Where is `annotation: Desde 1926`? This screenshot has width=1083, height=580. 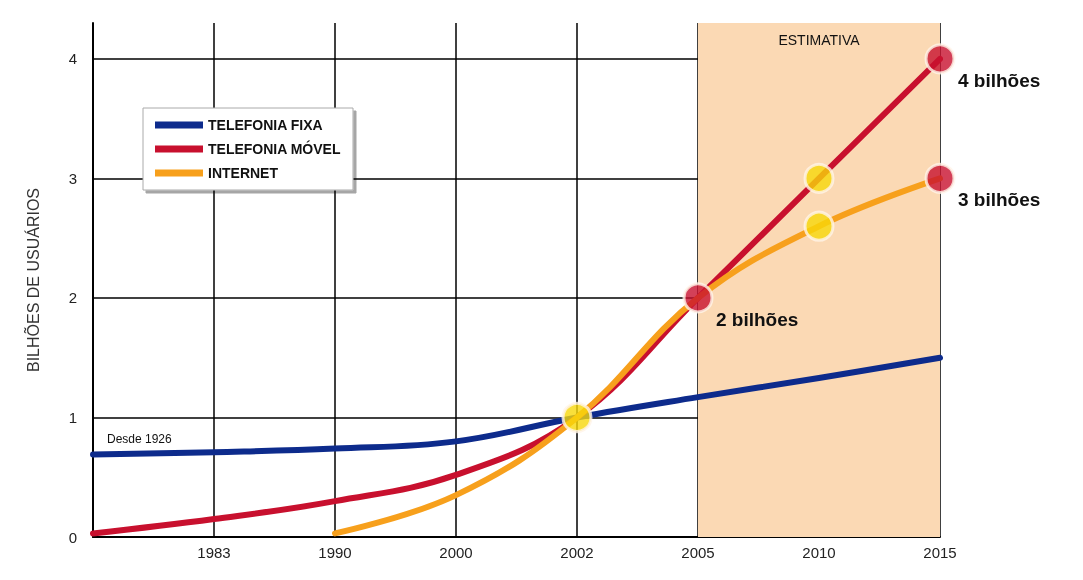
annotation: Desde 1926 is located at coordinates (140, 438).